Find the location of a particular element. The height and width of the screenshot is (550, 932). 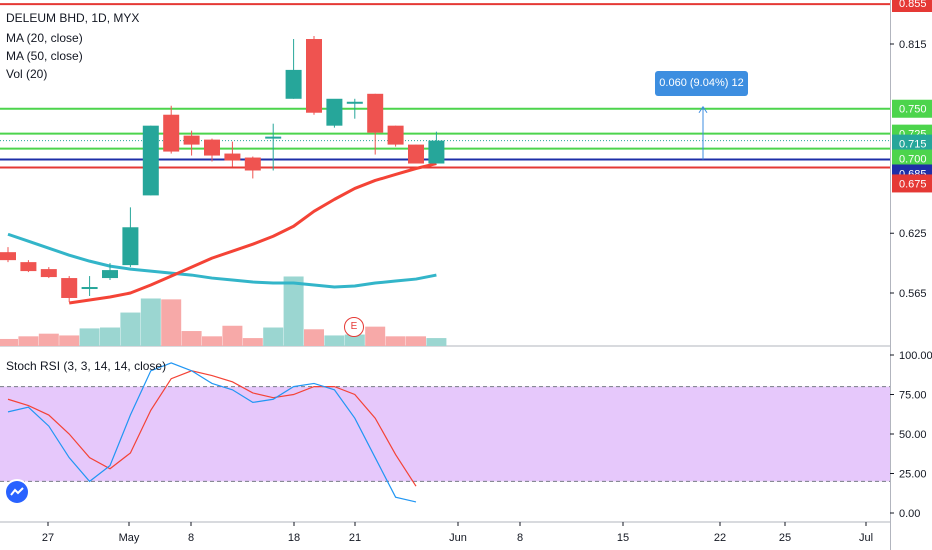

price-tag-label: 0.700 is located at coordinates (913, 160).